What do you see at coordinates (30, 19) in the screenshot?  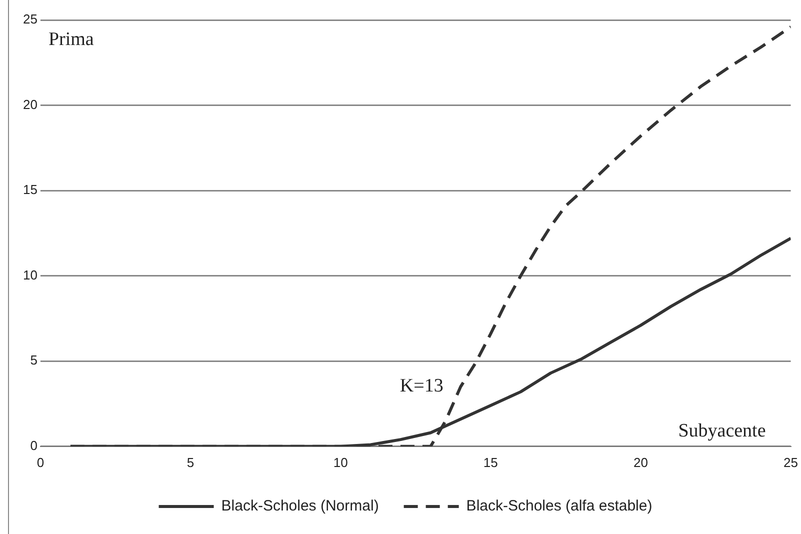 I see `y-tick-label: 25` at bounding box center [30, 19].